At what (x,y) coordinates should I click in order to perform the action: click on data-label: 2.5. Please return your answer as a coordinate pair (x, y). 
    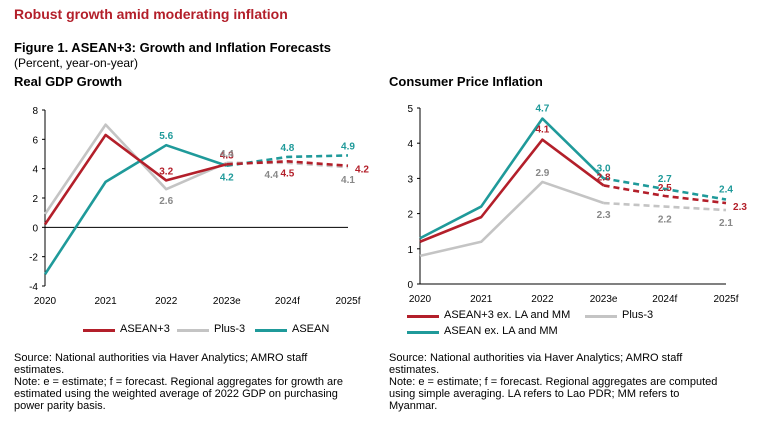
    Looking at the image, I should click on (665, 188).